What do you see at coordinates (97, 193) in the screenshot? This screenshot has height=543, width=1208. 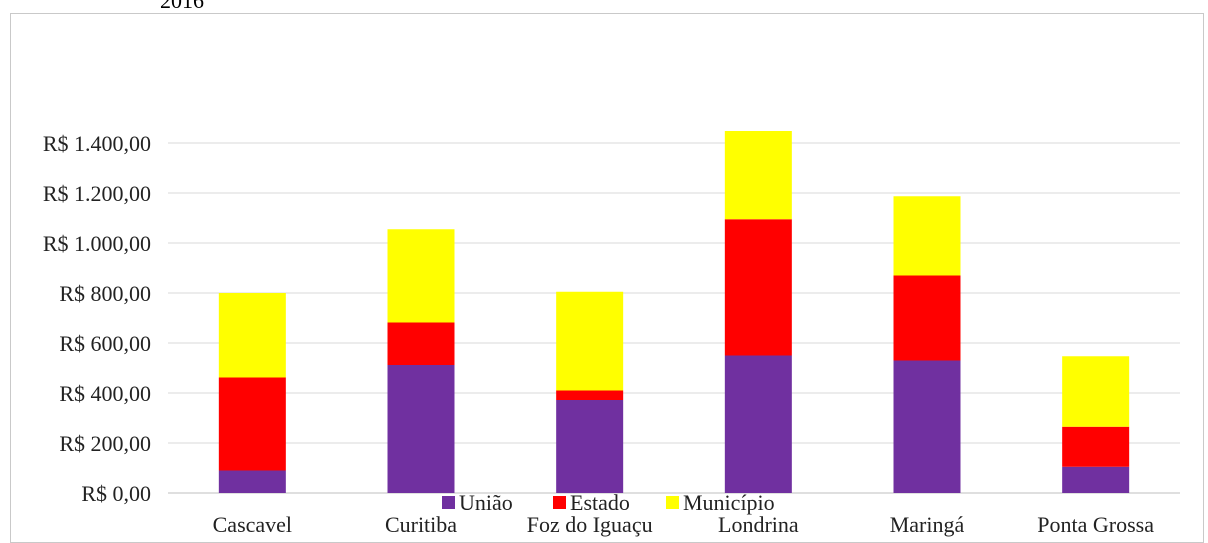 I see `y-tick-label: R$ 1.200,00` at bounding box center [97, 193].